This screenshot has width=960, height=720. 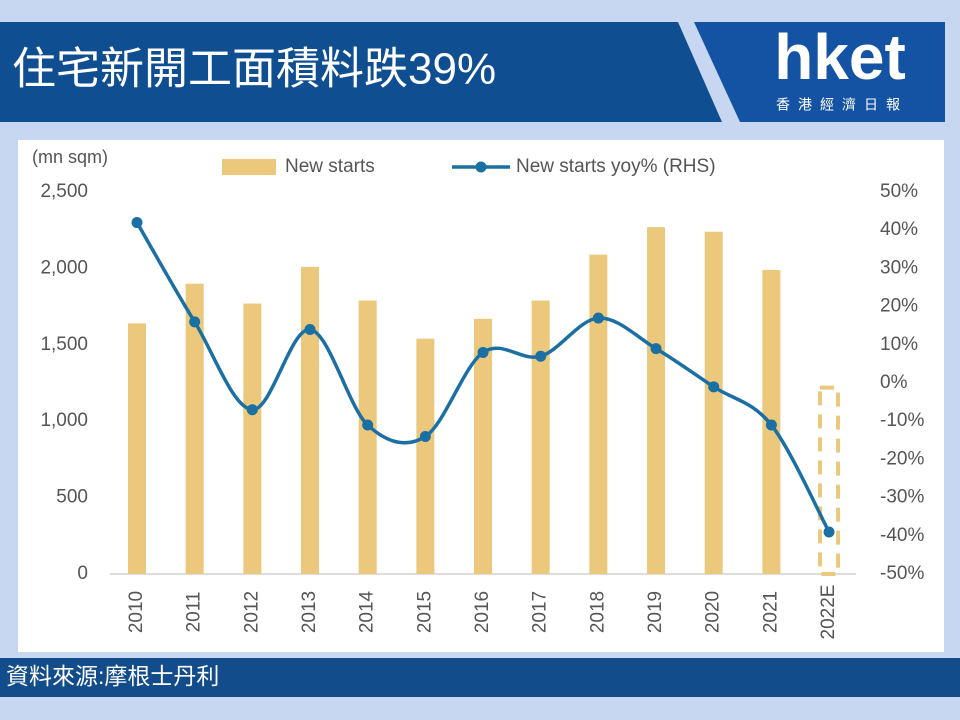 What do you see at coordinates (540, 612) in the screenshot?
I see `x-tick-label: 2017` at bounding box center [540, 612].